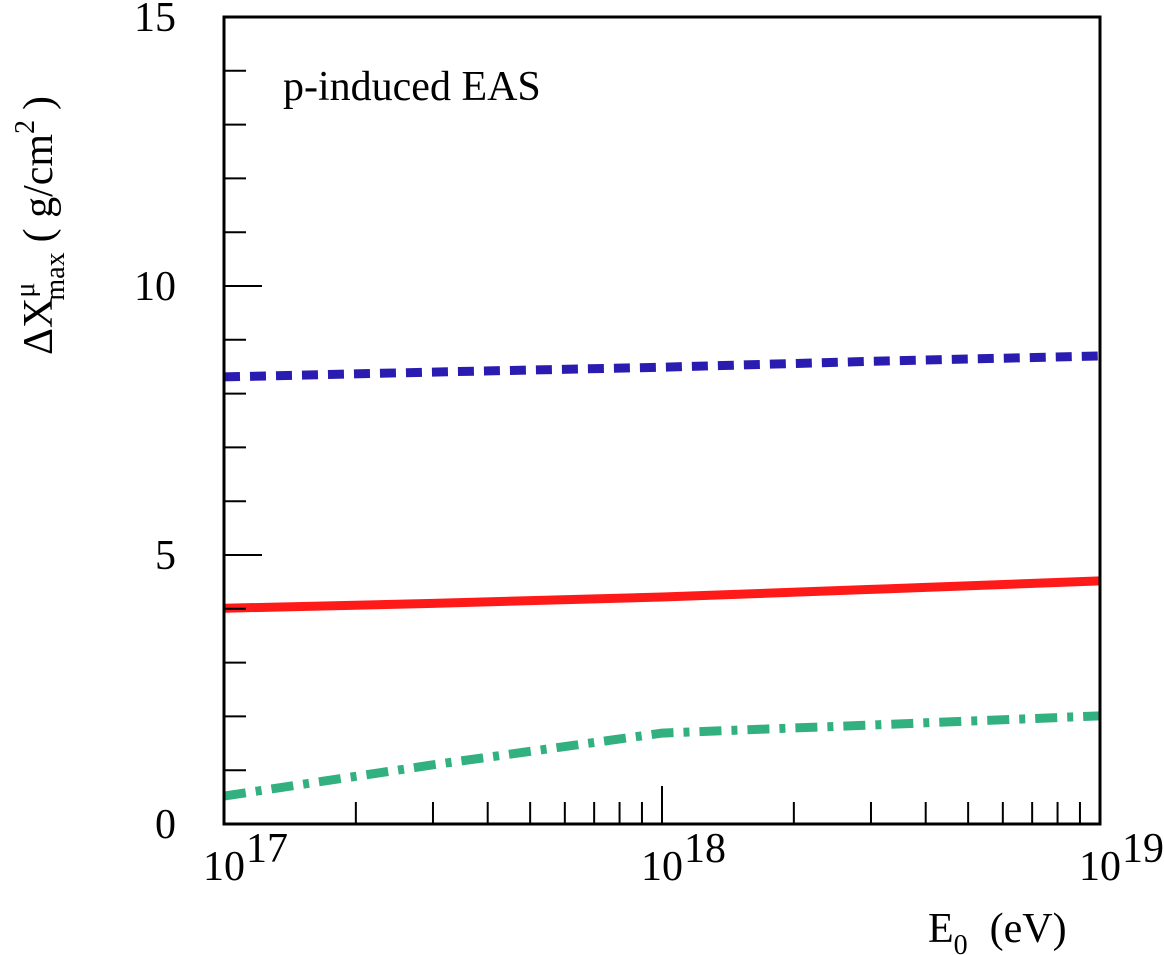  What do you see at coordinates (705, 849) in the screenshot?
I see `x-tick-exponent: 18` at bounding box center [705, 849].